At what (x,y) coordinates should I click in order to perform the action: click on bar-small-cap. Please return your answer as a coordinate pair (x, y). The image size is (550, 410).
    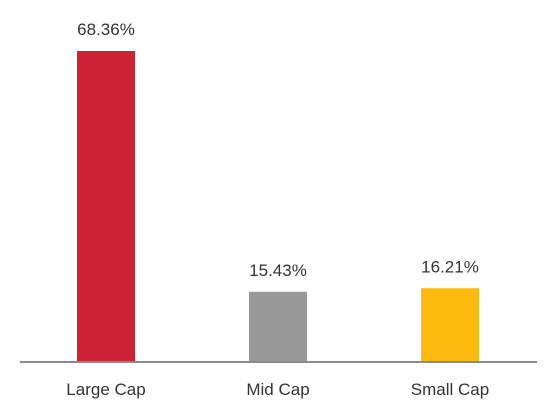
    Looking at the image, I should click on (450, 325).